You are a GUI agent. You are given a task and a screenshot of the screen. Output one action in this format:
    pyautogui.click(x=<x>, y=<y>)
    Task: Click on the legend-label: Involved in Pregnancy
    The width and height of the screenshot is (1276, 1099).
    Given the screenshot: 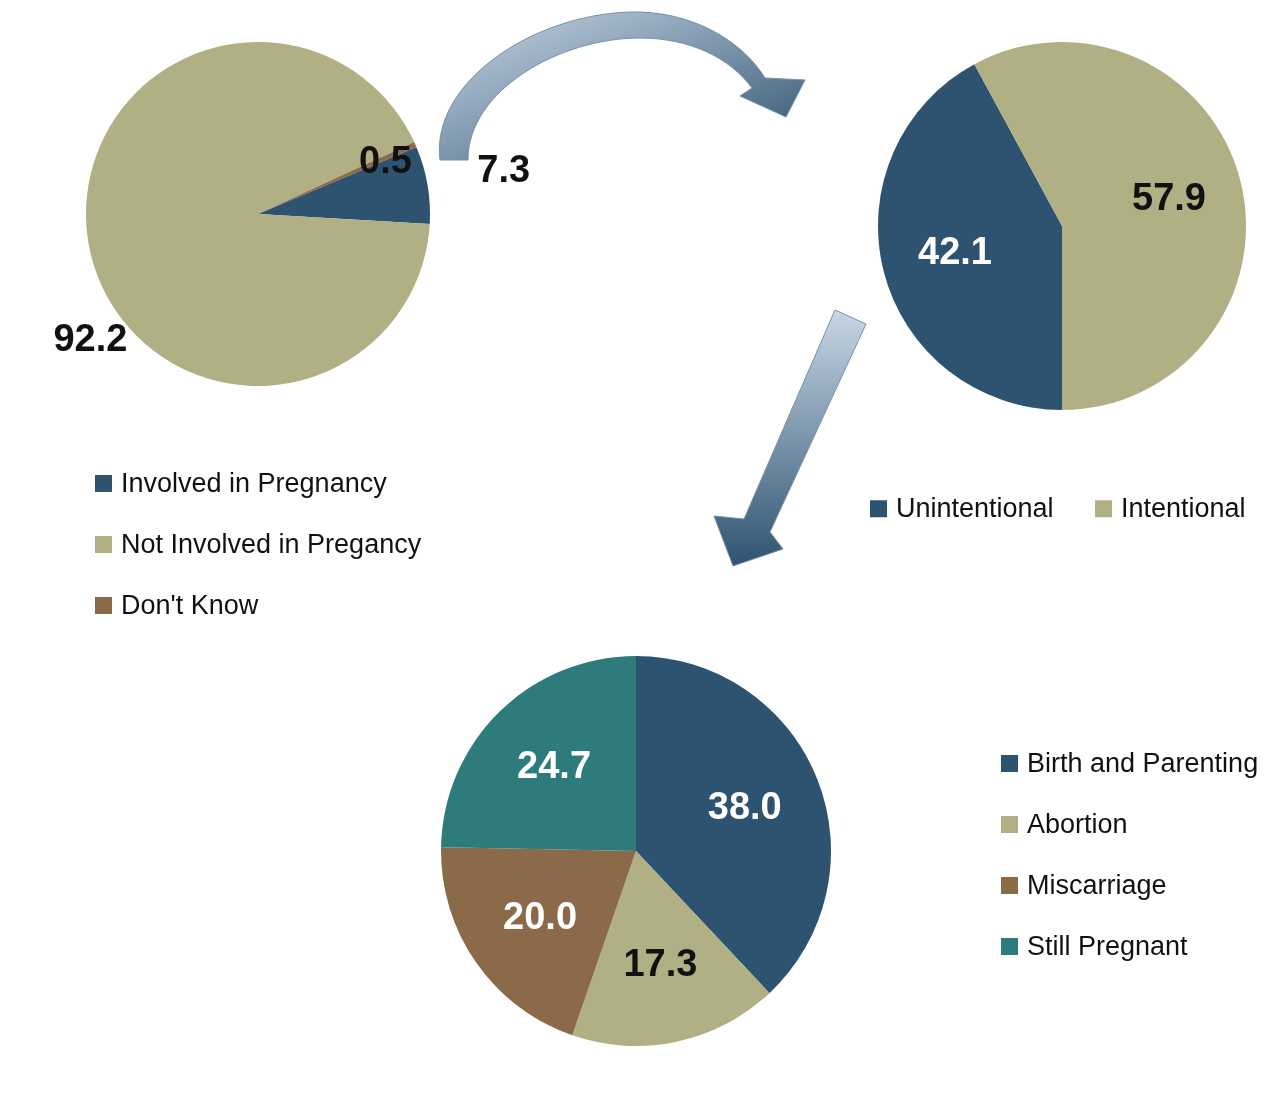 What is the action you would take?
    pyautogui.click(x=254, y=482)
    